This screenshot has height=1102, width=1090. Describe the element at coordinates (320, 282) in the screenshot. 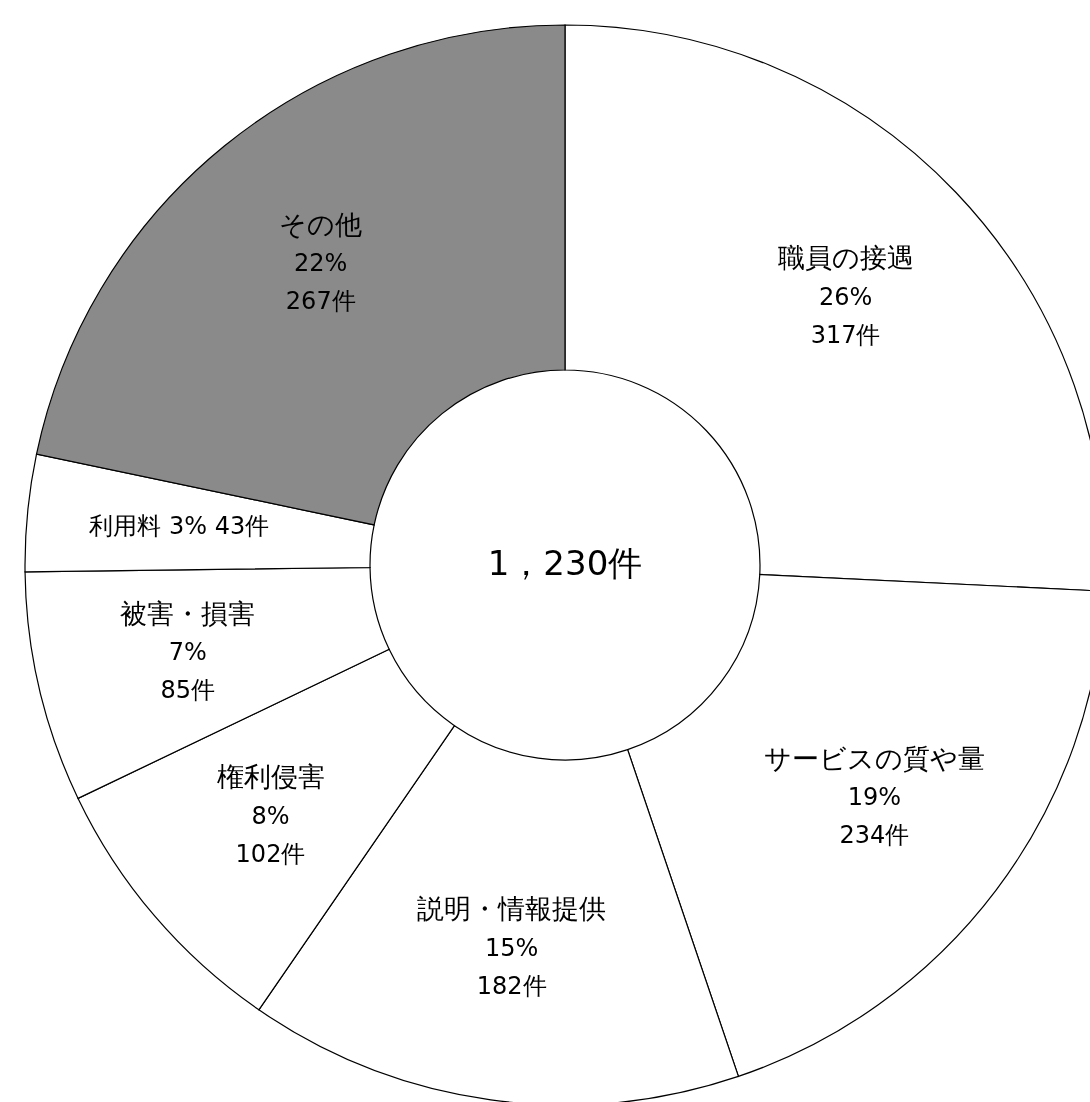

I see `data-label: 22% 267件` at that location.